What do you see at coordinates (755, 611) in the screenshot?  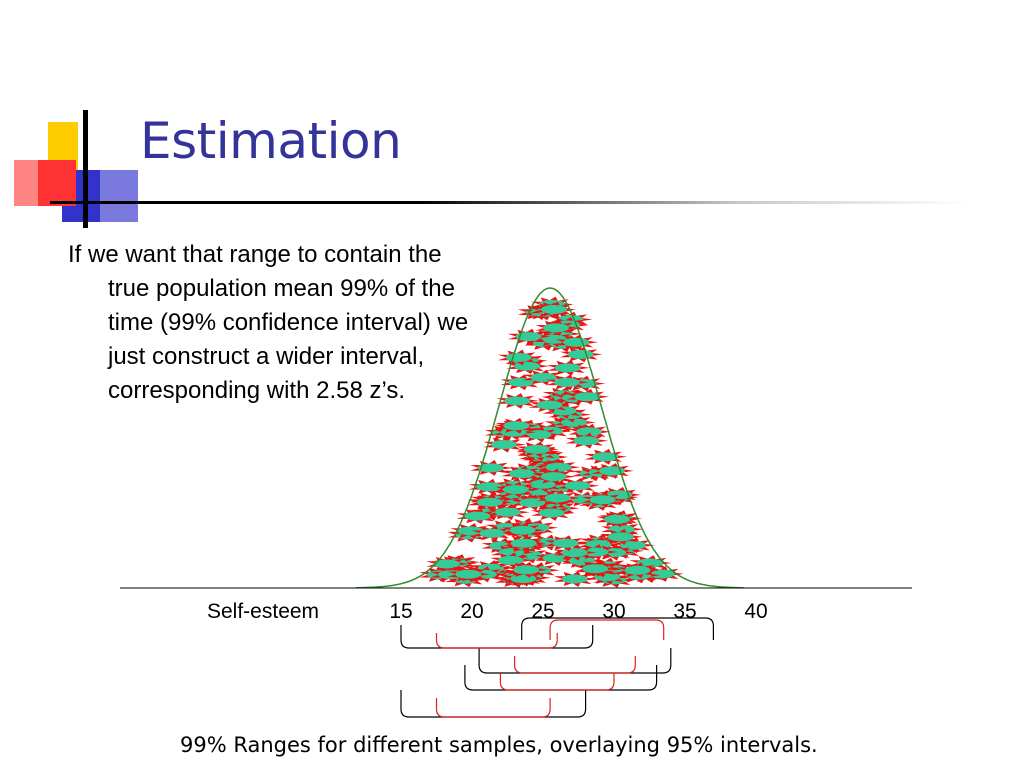 I see `x-tick-label: 40` at bounding box center [755, 611].